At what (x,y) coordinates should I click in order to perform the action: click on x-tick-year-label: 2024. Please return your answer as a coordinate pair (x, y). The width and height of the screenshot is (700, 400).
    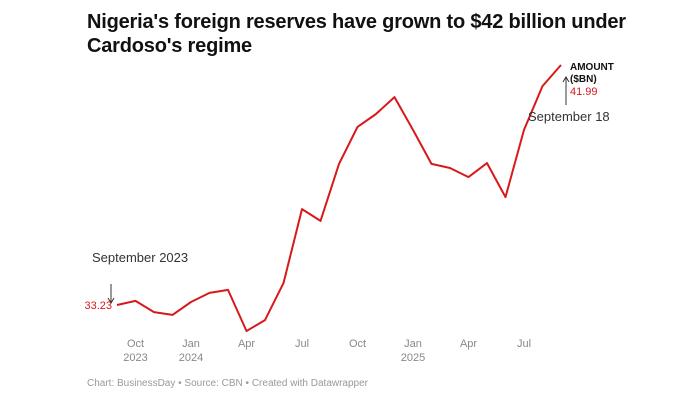
    Looking at the image, I should click on (191, 358).